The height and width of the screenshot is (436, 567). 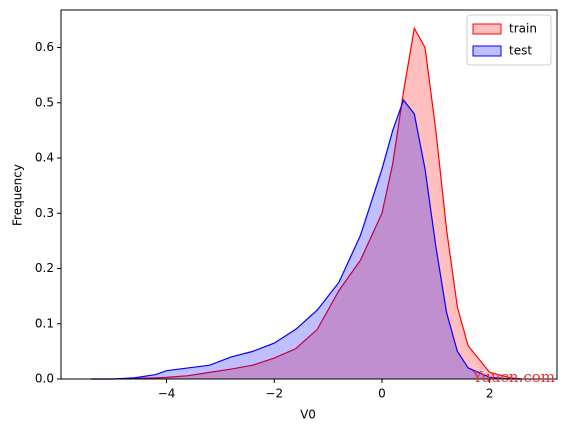 What do you see at coordinates (44, 47) in the screenshot?
I see `y-tick-label: 0.6` at bounding box center [44, 47].